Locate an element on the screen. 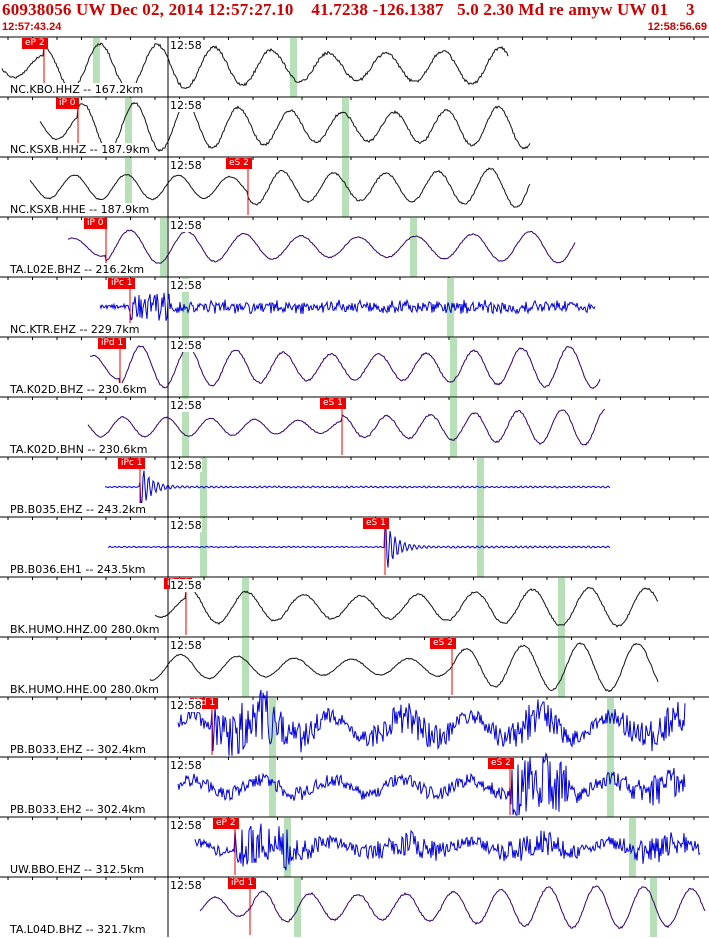 Image resolution: width=709 pixels, height=938 pixels. channel-label: PB.B035.EHZ -- 243.2km is located at coordinates (78, 509).